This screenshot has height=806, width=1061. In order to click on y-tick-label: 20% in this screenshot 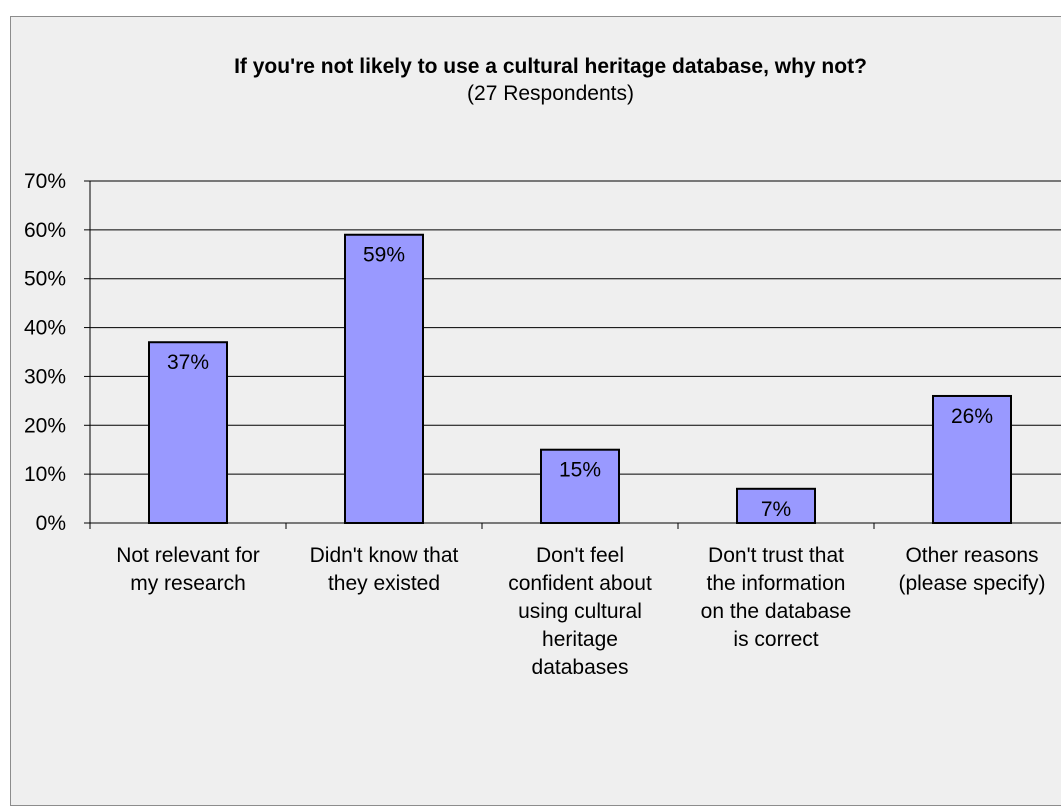, I will do `click(45, 425)`.